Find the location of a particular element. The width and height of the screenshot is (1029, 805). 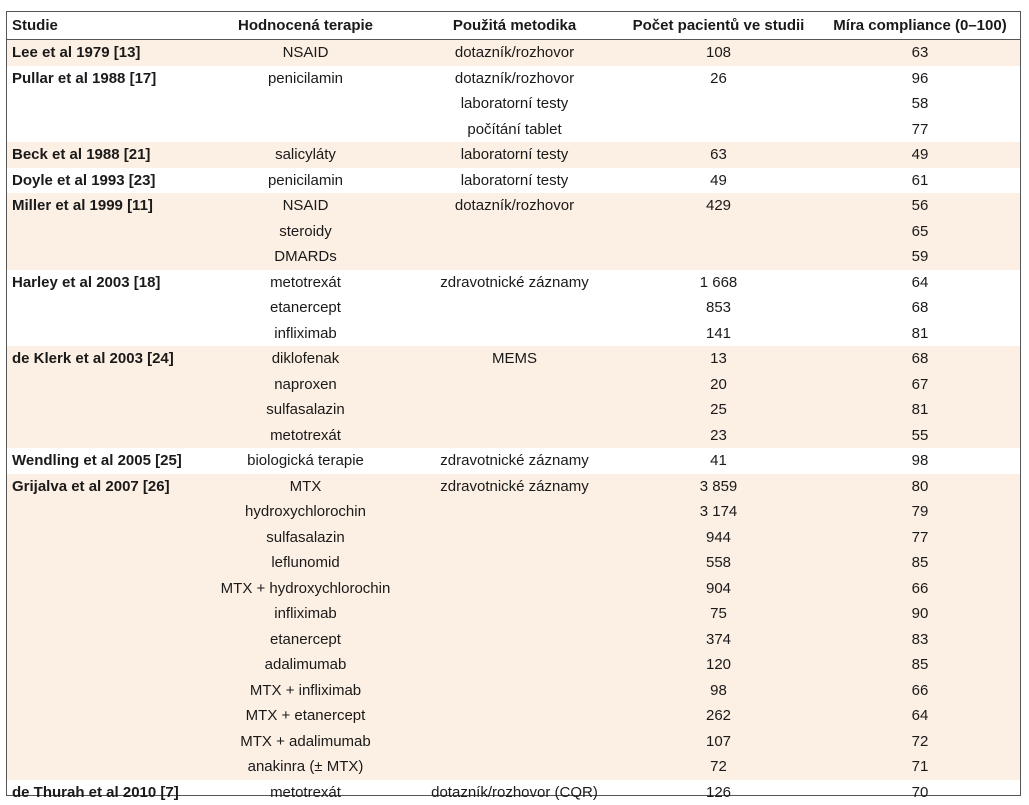

cell-compliance-rate: 96 is located at coordinates (920, 79).